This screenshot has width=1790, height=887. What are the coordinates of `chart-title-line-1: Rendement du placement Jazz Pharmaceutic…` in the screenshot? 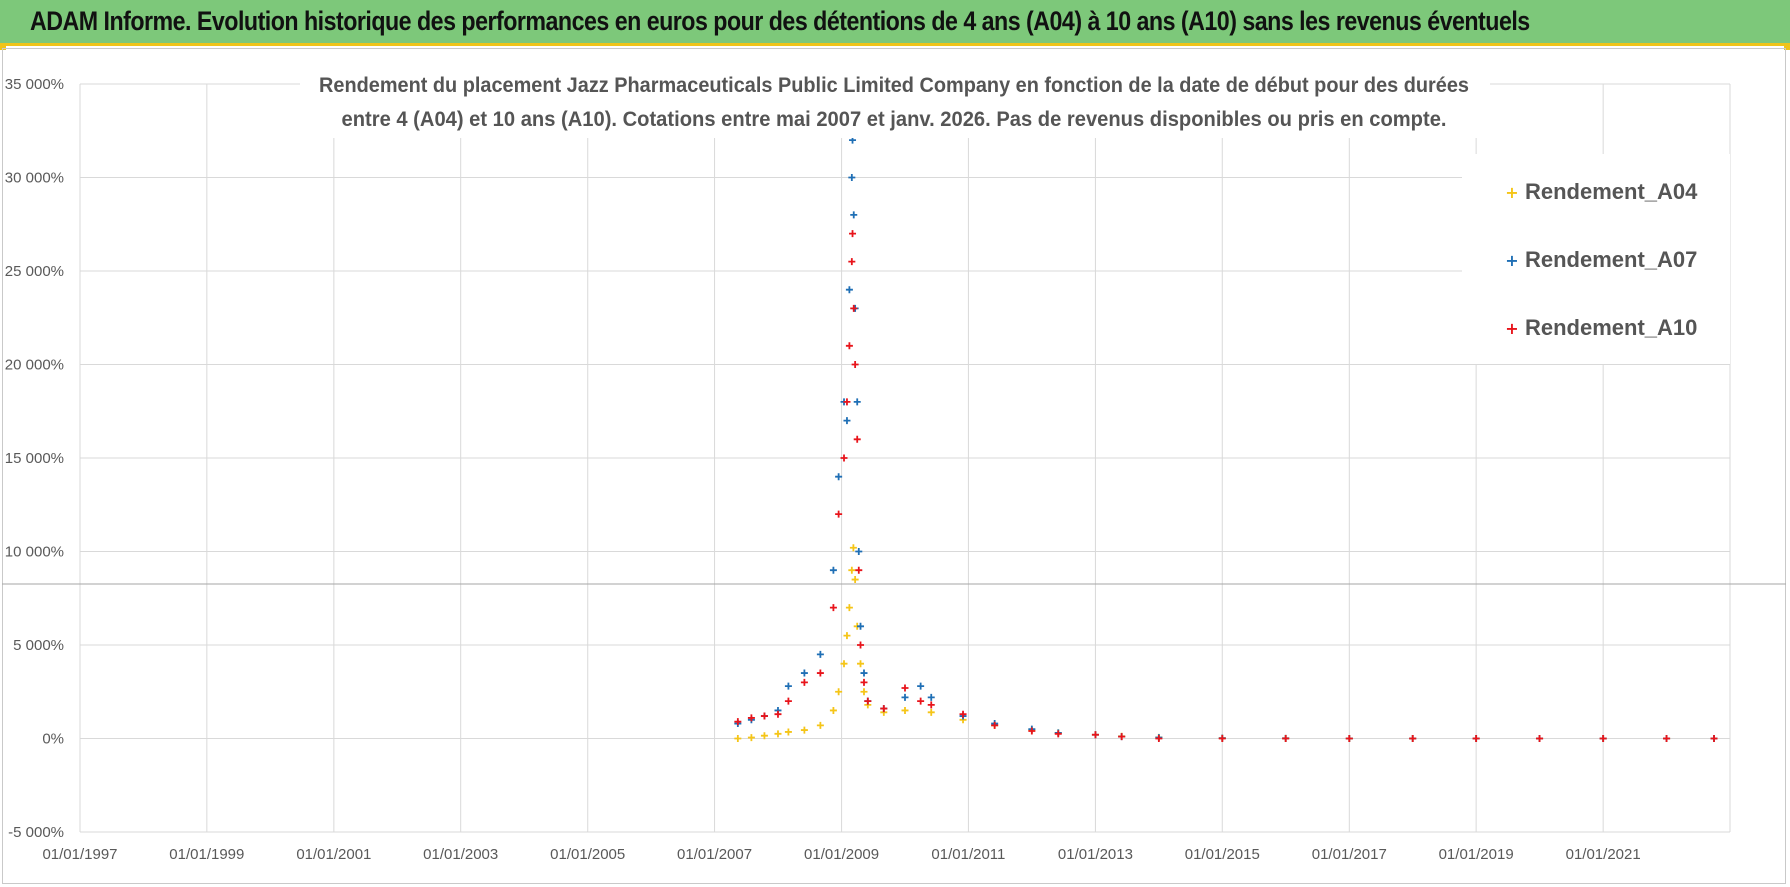 It's located at (894, 85).